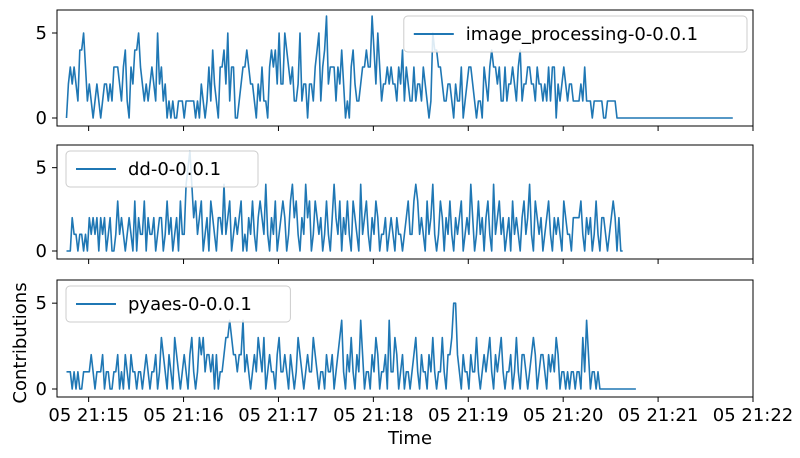 The image size is (800, 458). Describe the element at coordinates (88, 415) in the screenshot. I see `x-tick-label: 05 21:15` at that location.